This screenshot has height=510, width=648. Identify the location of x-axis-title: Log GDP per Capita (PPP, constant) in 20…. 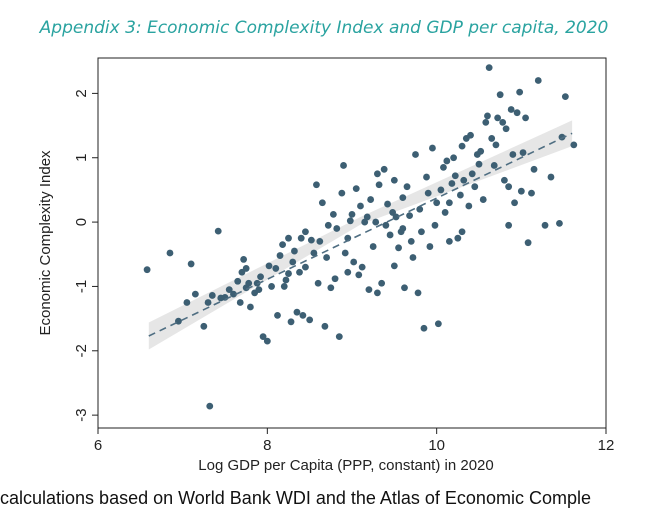
(345, 465).